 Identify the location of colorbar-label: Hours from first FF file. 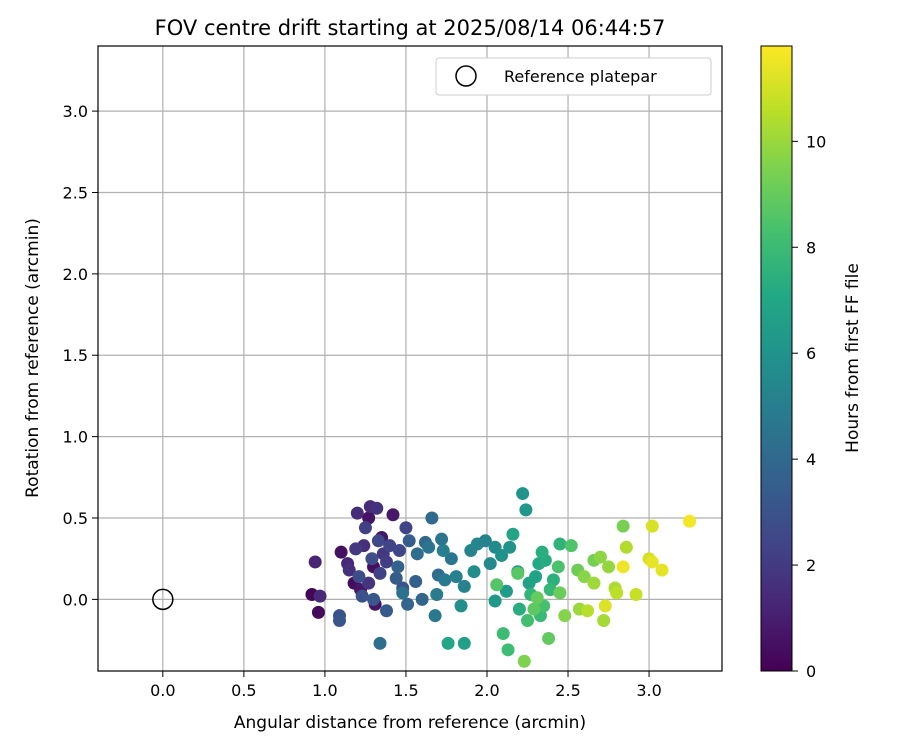
(853, 358).